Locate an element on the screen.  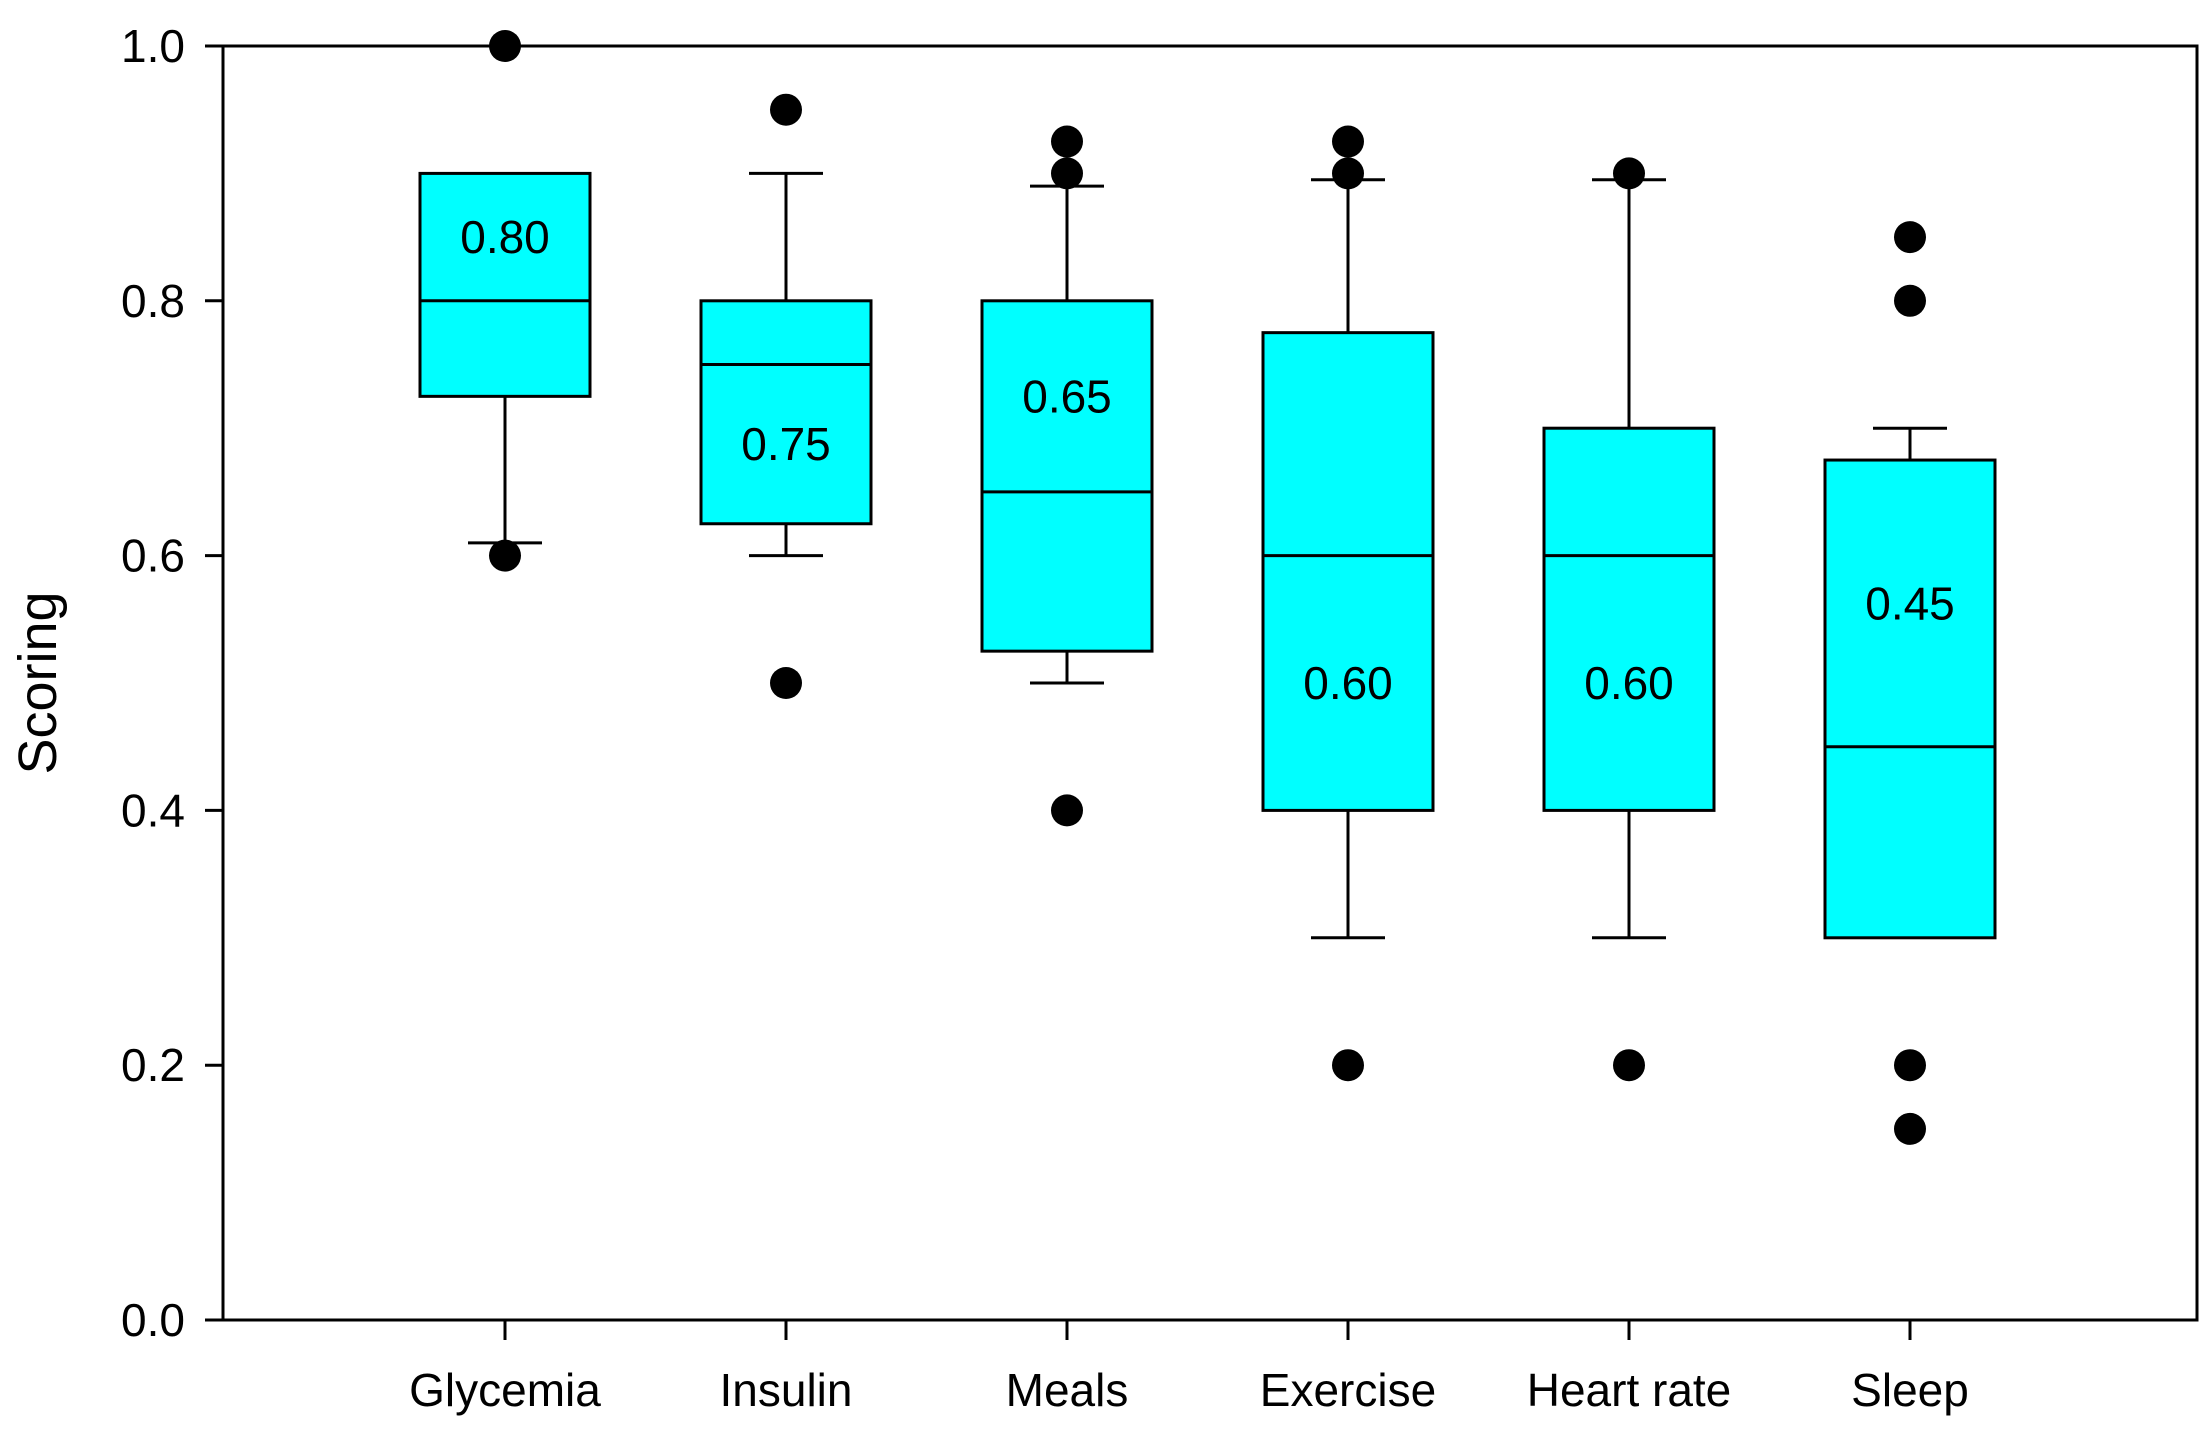
y-tick-label: 1.0 is located at coordinates (153, 46).